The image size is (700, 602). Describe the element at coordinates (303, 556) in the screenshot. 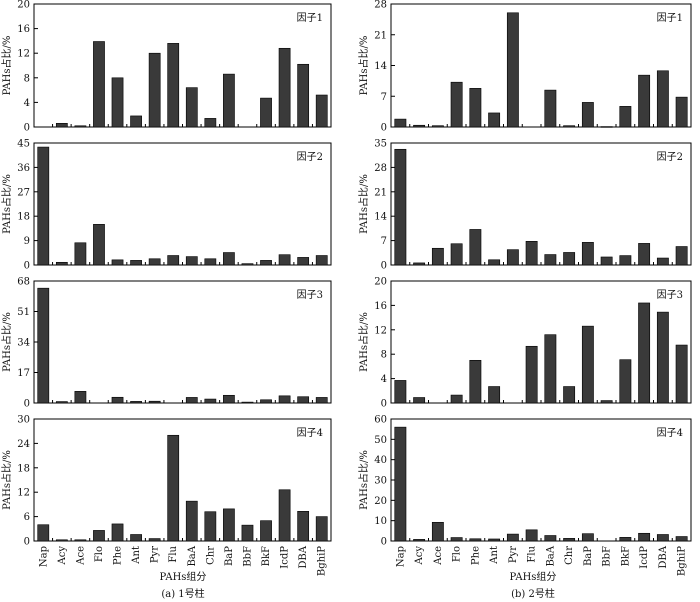

I see `category-label-dba: DBA` at that location.